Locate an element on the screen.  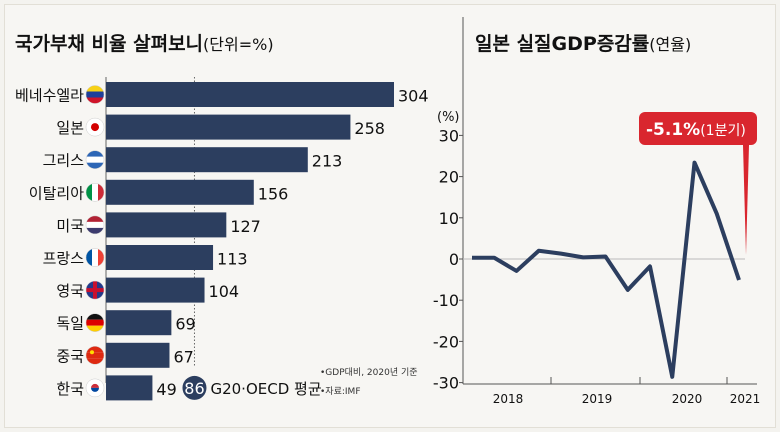
line-chart-title-suffix: (연율) is located at coordinates (670, 44).